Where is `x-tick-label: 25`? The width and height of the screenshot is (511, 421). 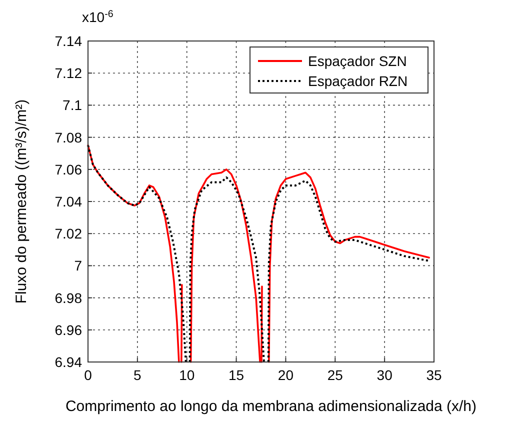 x-tick-label: 25 is located at coordinates (335, 375).